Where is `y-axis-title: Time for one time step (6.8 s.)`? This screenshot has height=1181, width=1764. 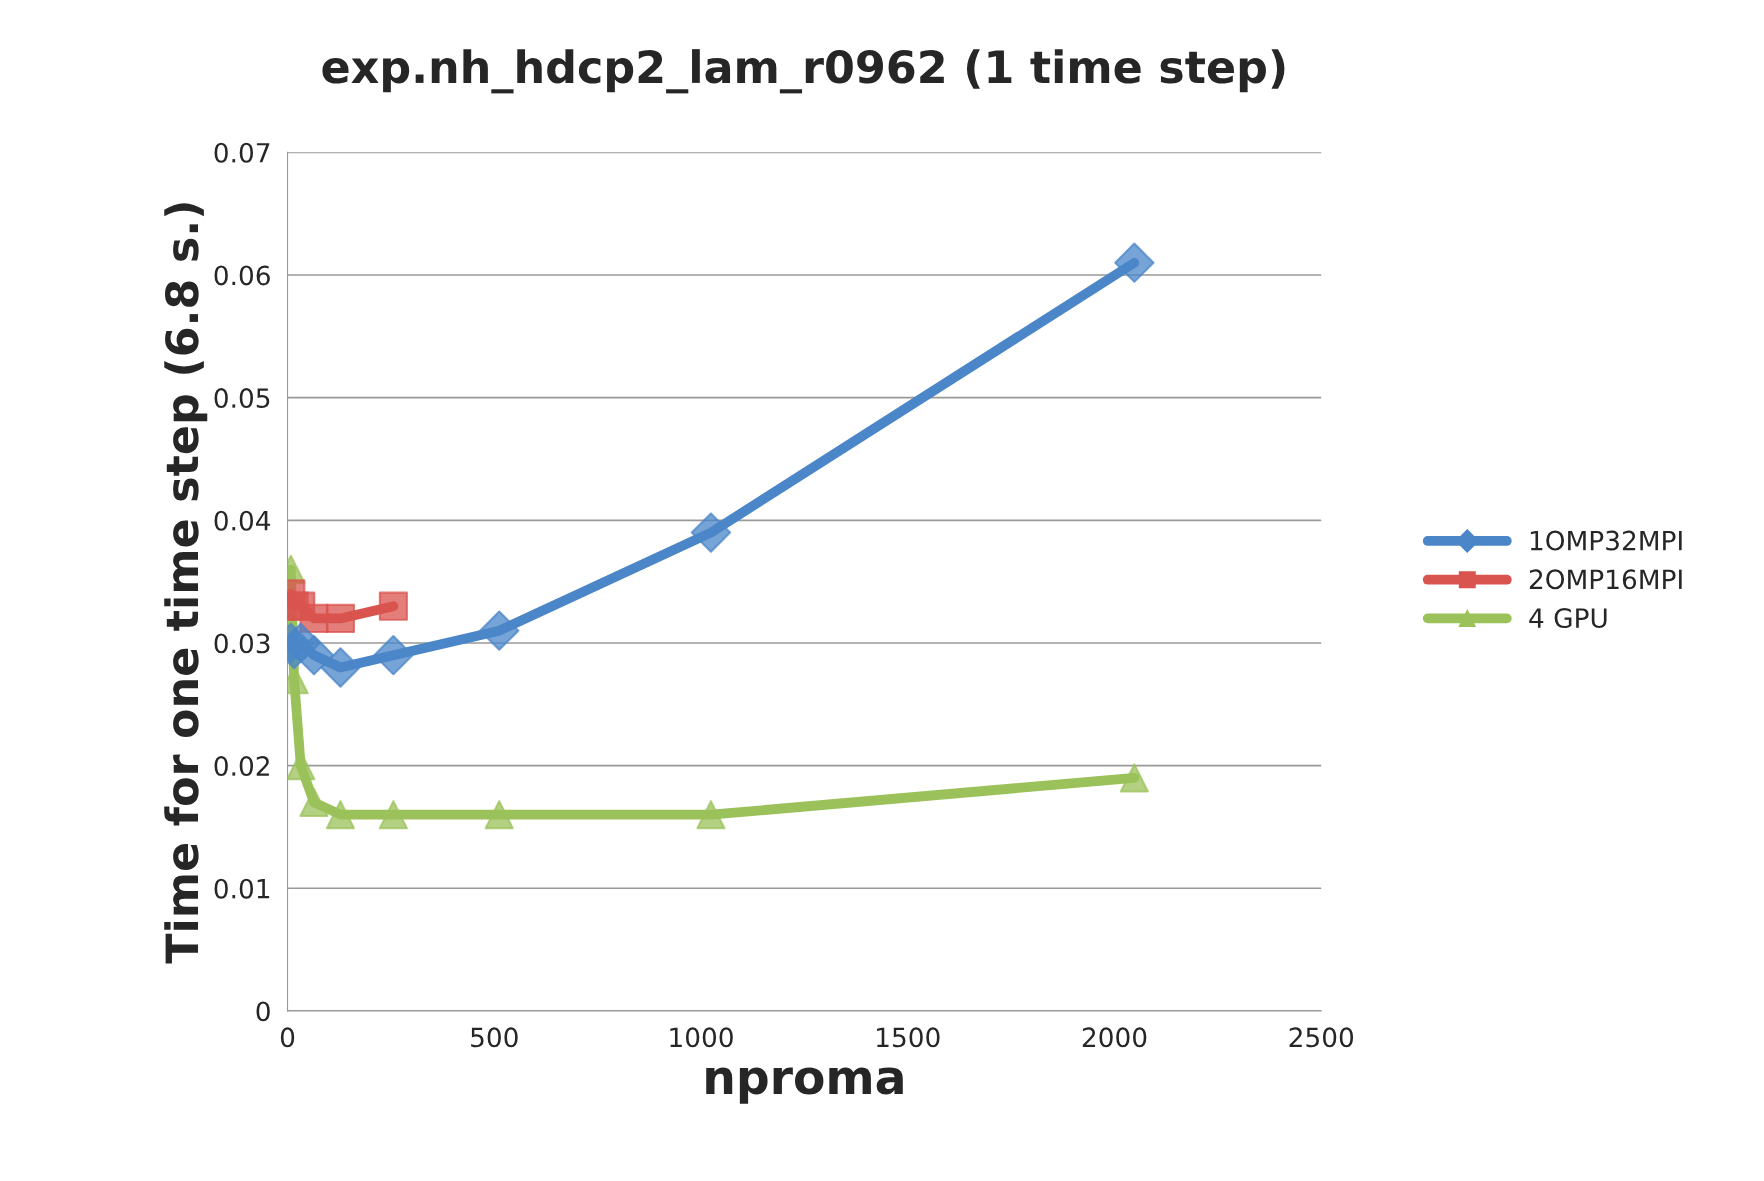
y-axis-title: Time for one time step (6.8 s.) is located at coordinates (186, 583).